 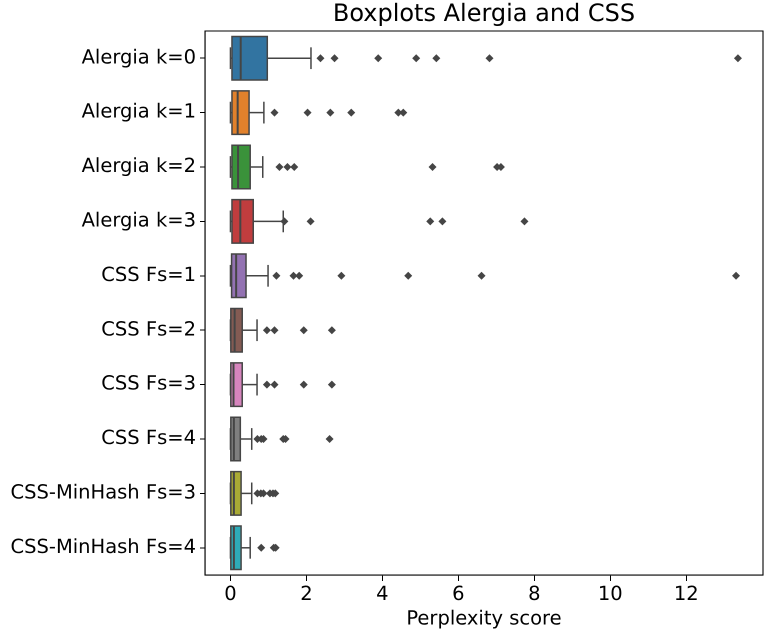 I want to click on x-tick-label: 4, so click(x=382, y=593).